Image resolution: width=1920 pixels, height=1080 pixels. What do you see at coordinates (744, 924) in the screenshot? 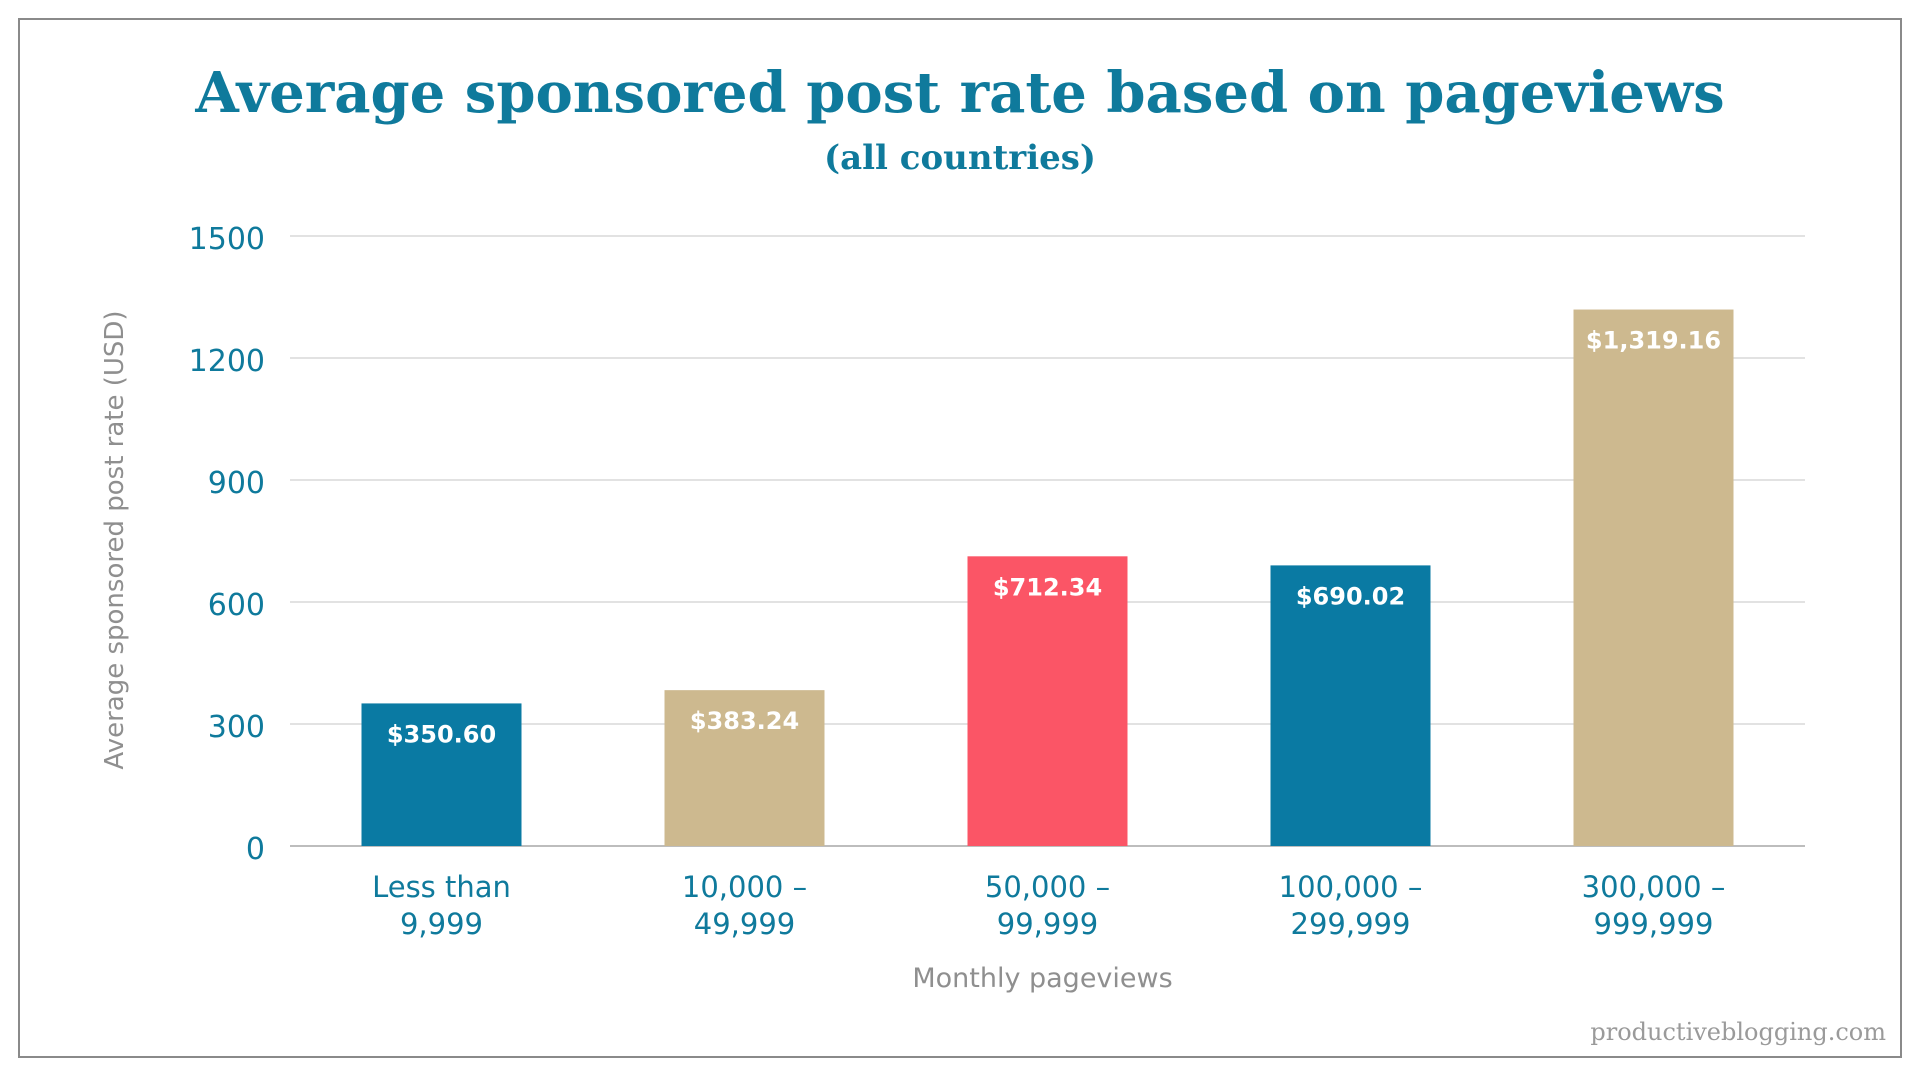
I see `x-tick-label: 49,999` at bounding box center [744, 924].